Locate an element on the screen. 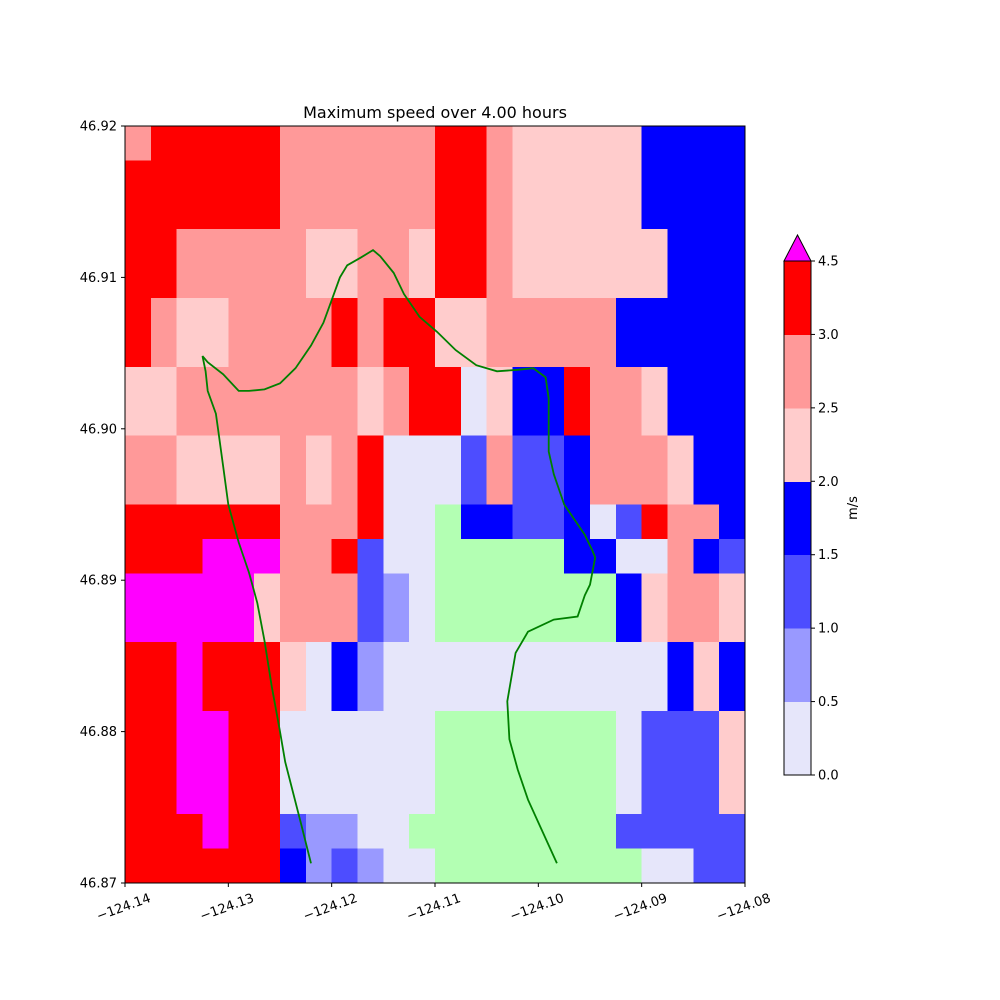 The width and height of the screenshot is (1000, 1000). colorbar-tick-label: 0.0 is located at coordinates (828, 776).